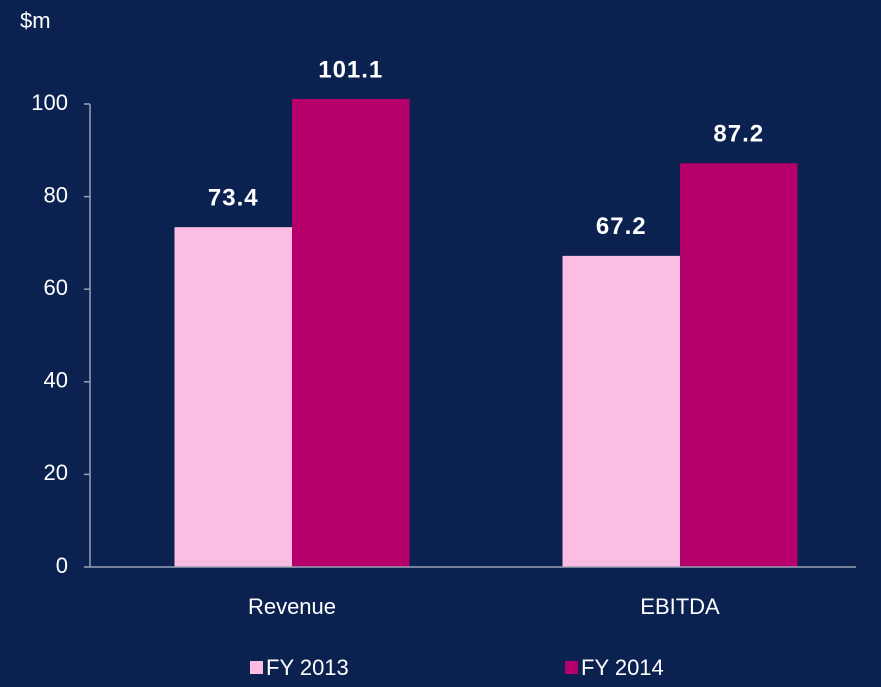  What do you see at coordinates (56, 472) in the screenshot?
I see `y-tick-label: 20` at bounding box center [56, 472].